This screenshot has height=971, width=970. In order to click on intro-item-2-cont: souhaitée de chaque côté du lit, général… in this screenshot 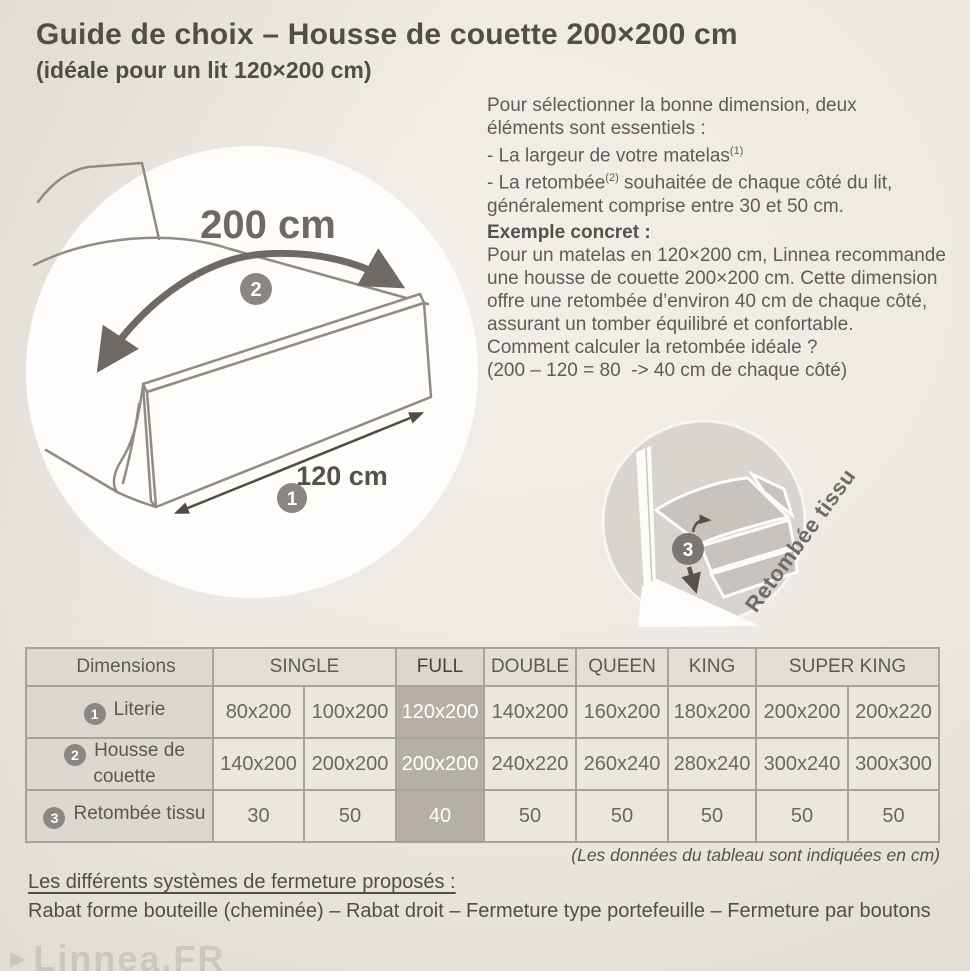, I will do `click(690, 194)`.